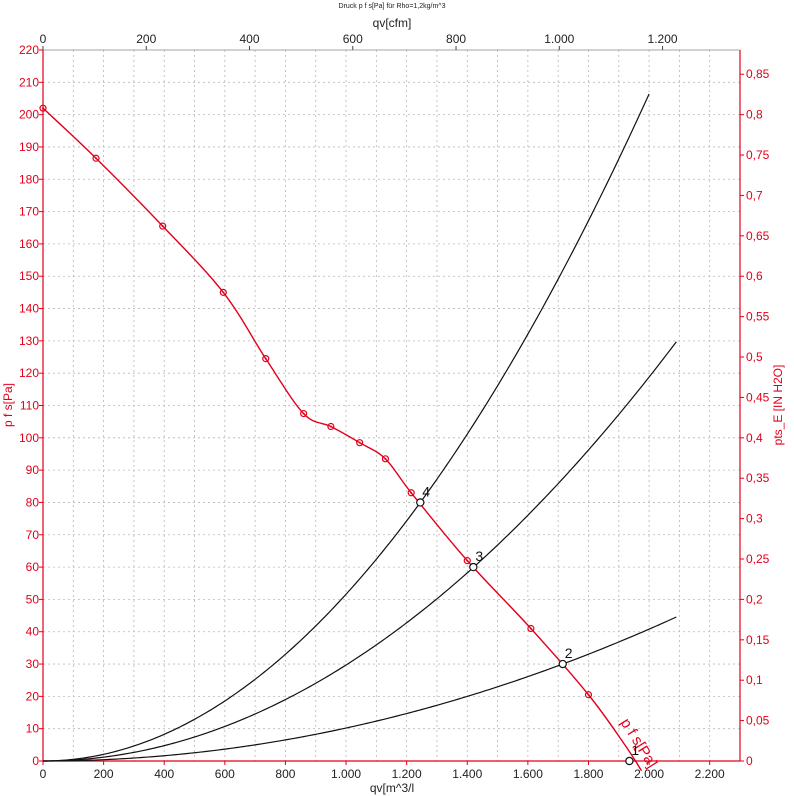  What do you see at coordinates (758, 397) in the screenshot?
I see `right-tick-label: 0,45` at bounding box center [758, 397].